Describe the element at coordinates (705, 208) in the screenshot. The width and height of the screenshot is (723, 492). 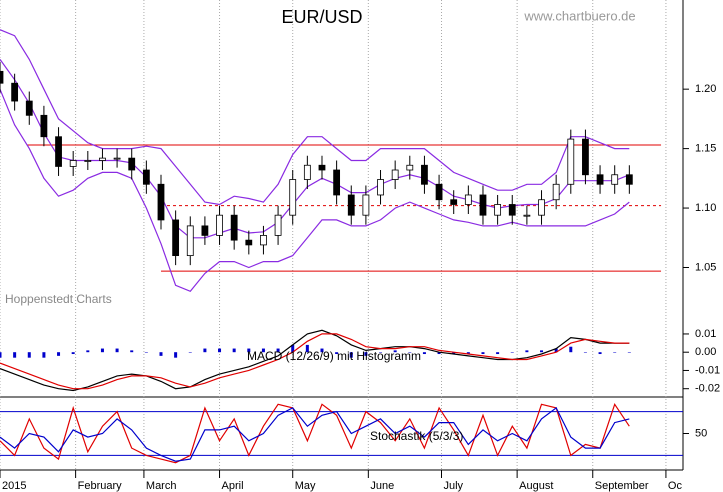
I see `y-tick-label: 1.10` at that location.